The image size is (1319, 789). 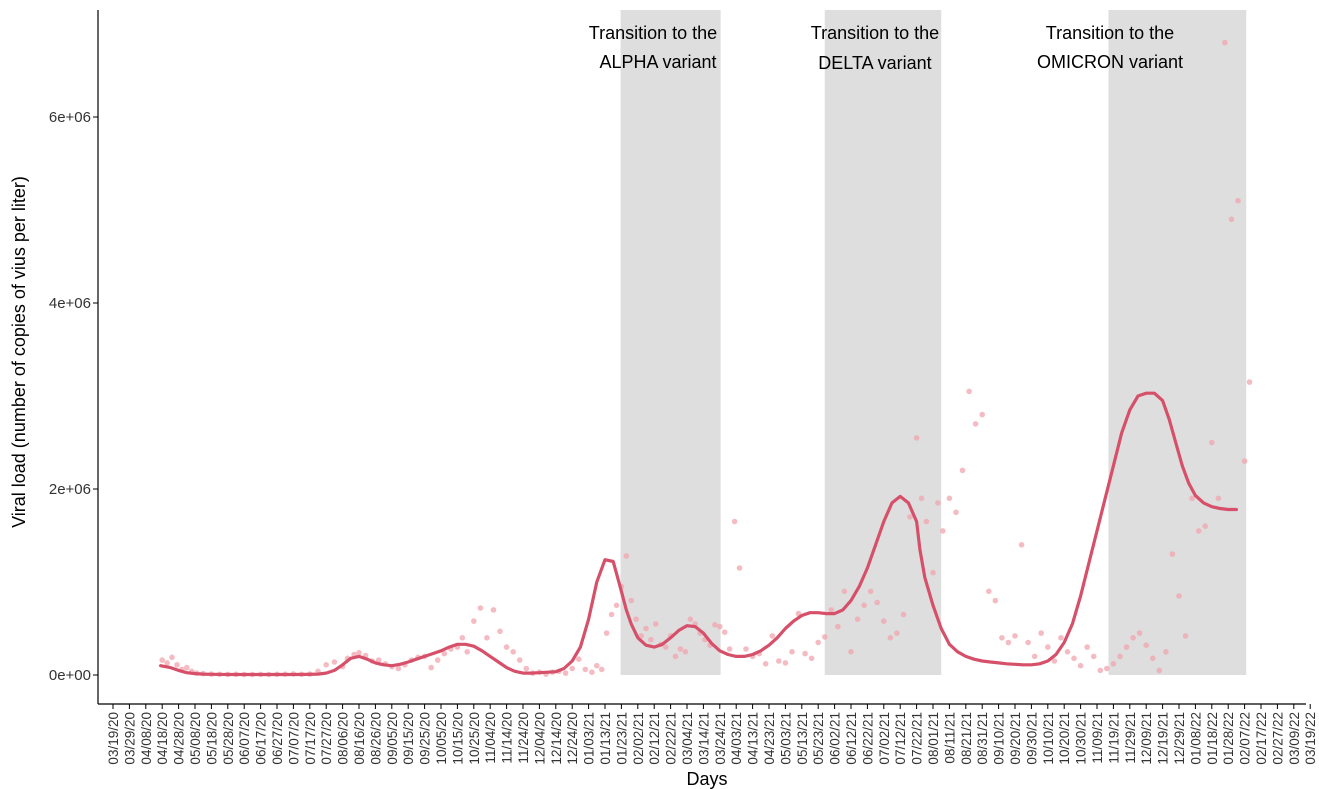 What do you see at coordinates (310, 738) in the screenshot?
I see `x-tick-label: 07/17/20` at bounding box center [310, 738].